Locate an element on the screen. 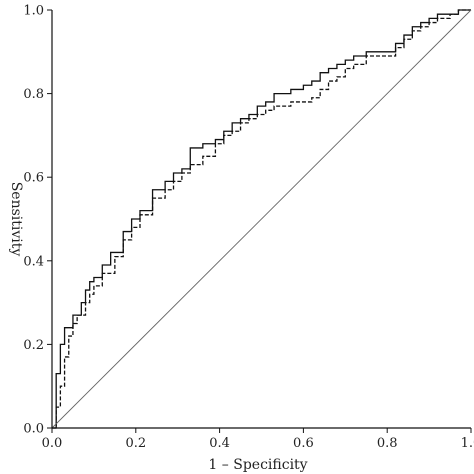 The image size is (474, 474). y-tick-label: 1.0 is located at coordinates (33, 11).